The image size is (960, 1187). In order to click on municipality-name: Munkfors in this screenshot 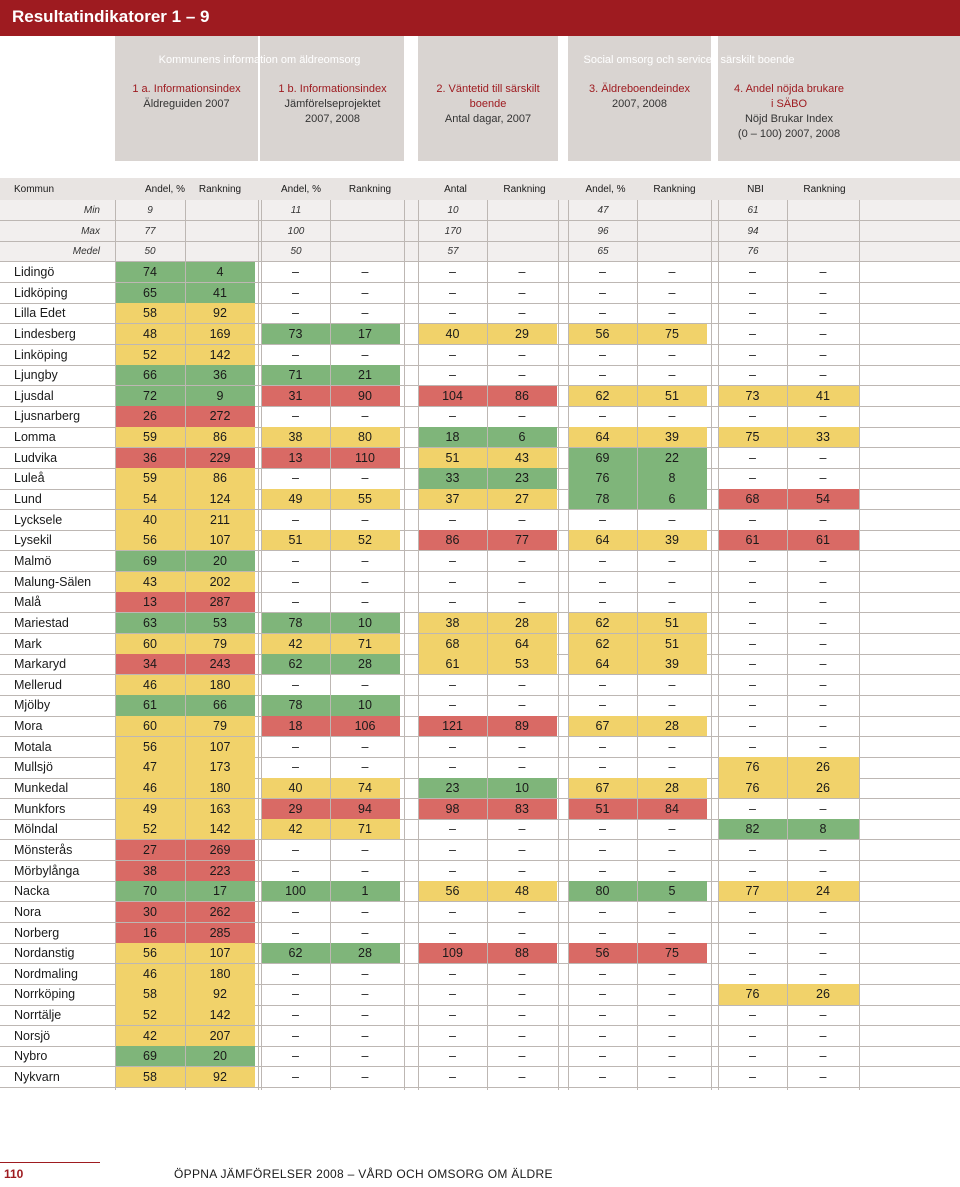, I will do `click(40, 808)`.